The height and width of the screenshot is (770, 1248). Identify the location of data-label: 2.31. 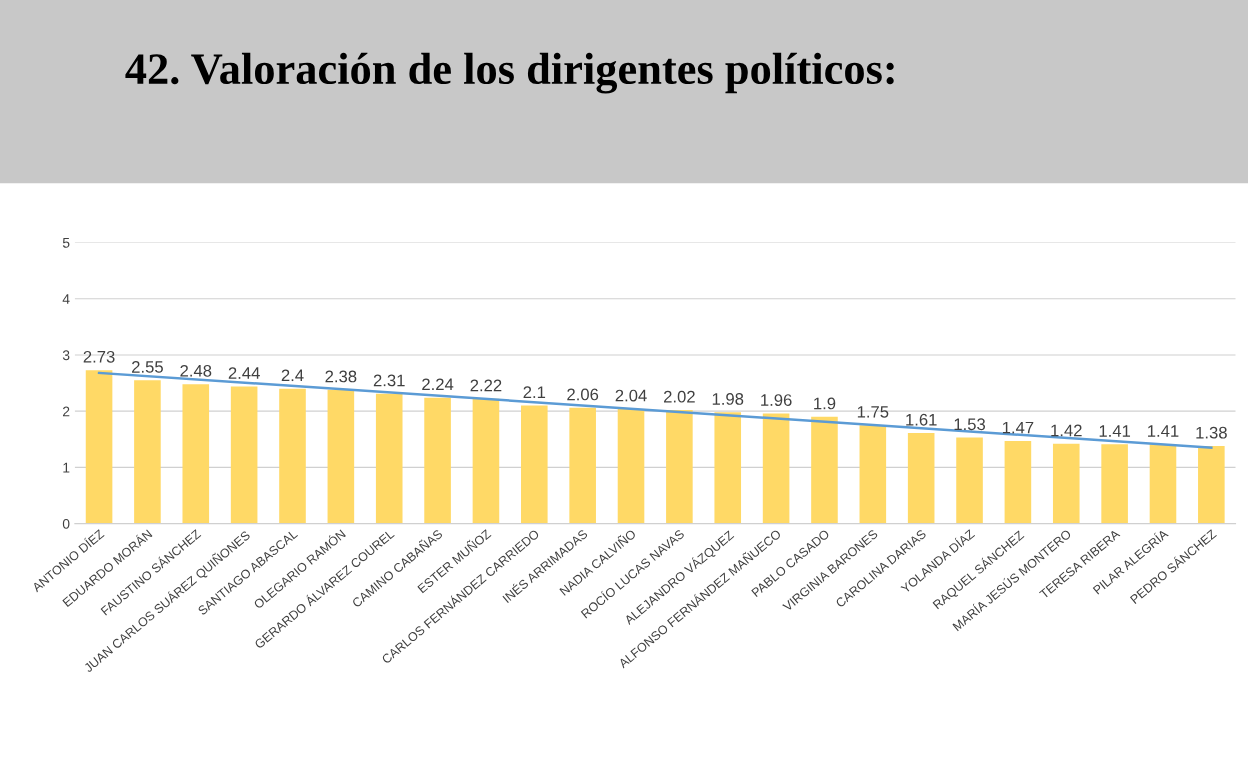
(389, 380).